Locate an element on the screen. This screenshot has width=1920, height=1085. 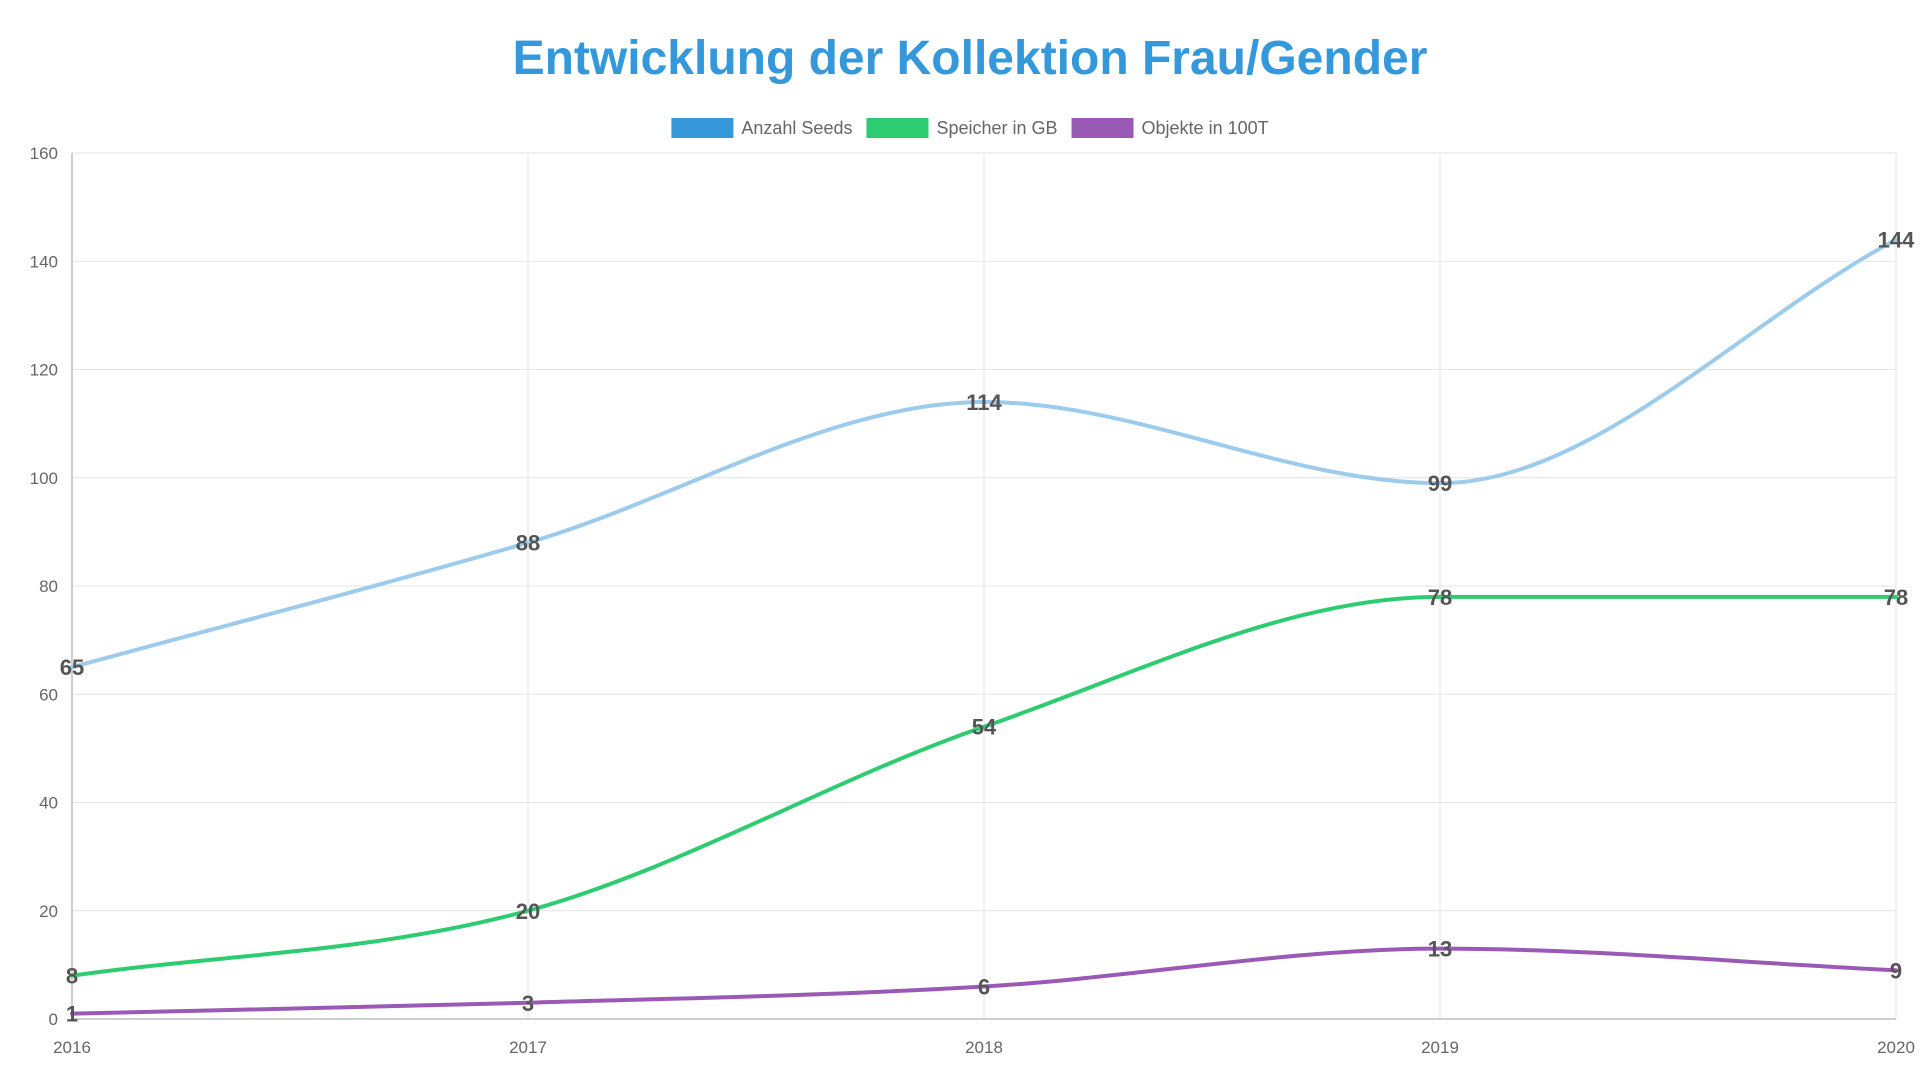
y-tick-label: 120 is located at coordinates (44, 370).